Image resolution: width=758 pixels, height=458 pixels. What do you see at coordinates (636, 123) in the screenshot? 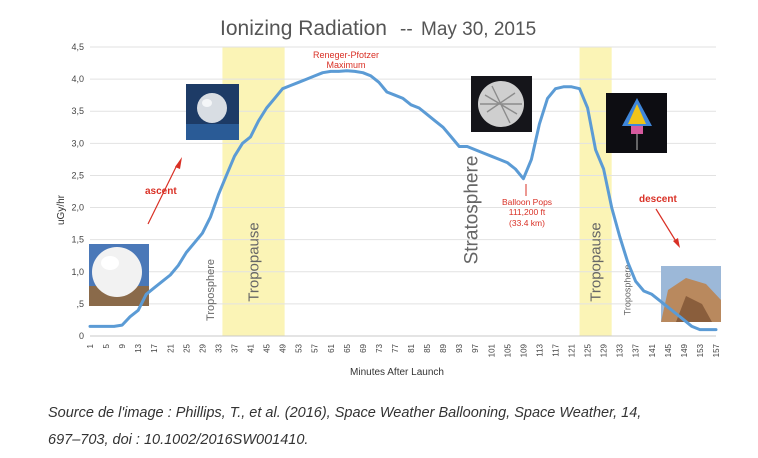
I see `photo-parachute-descent` at bounding box center [636, 123].